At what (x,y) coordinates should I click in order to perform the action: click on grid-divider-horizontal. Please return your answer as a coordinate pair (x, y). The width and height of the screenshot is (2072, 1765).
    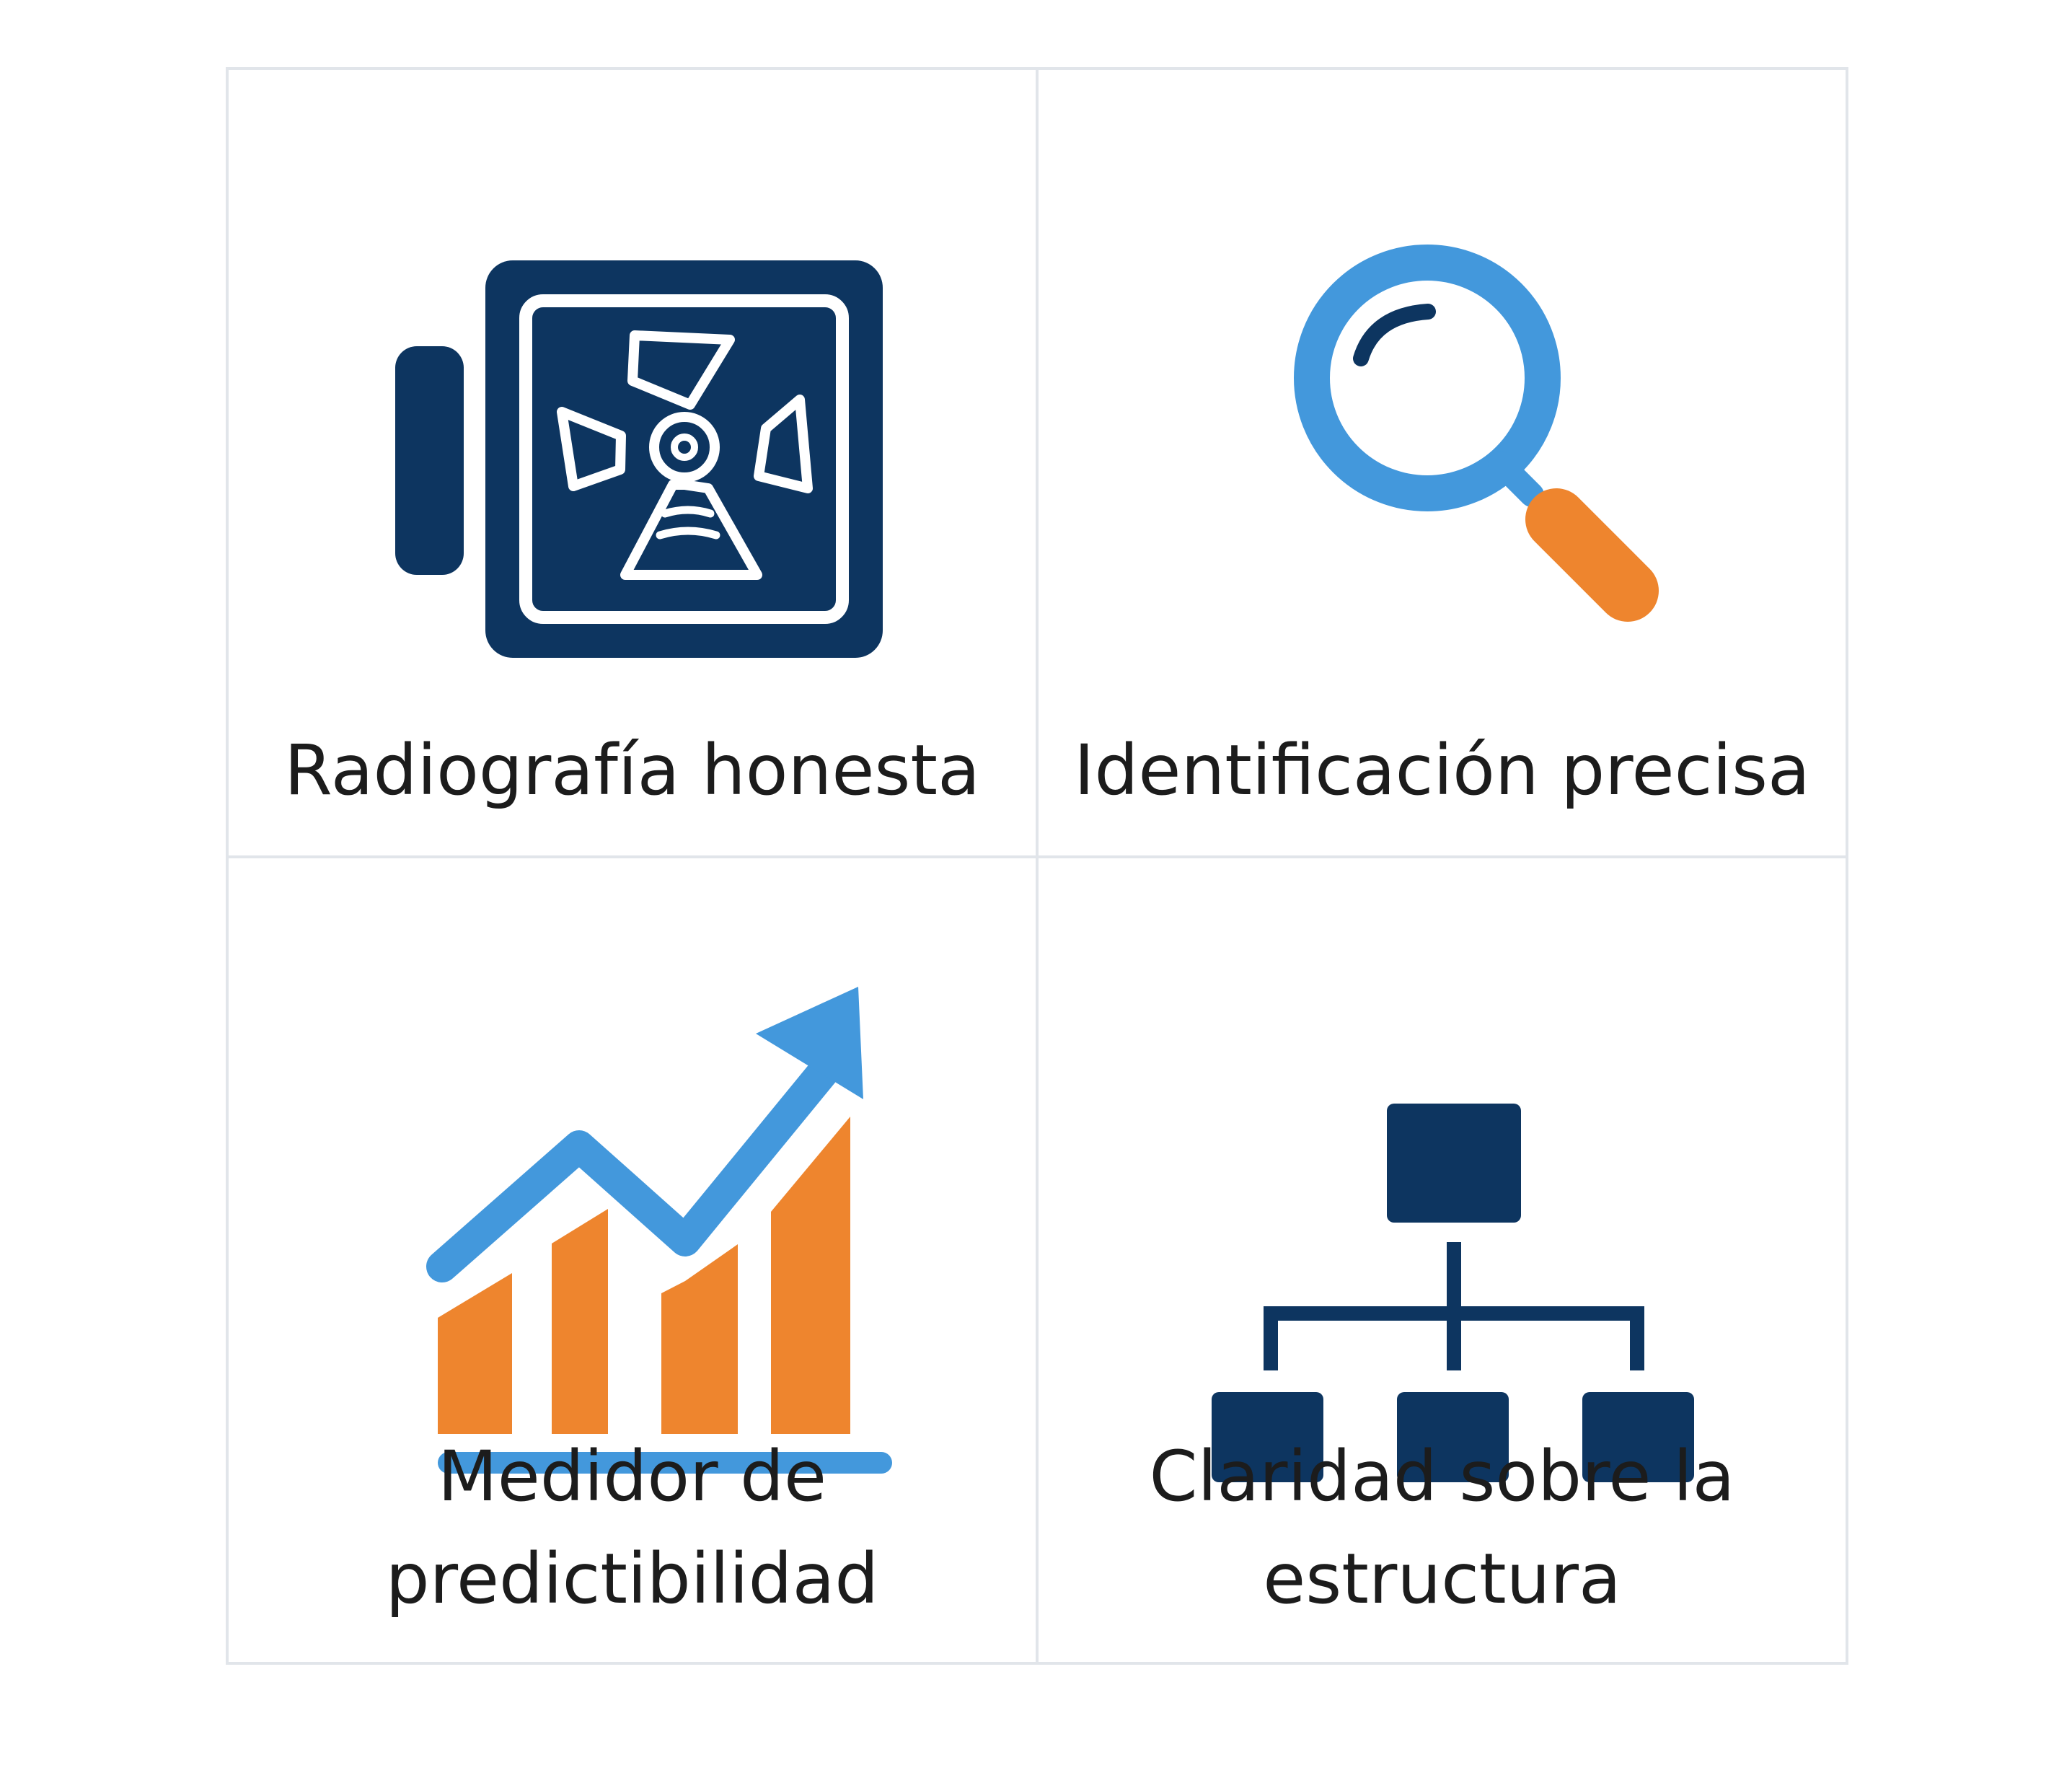
    Looking at the image, I should click on (1037, 856).